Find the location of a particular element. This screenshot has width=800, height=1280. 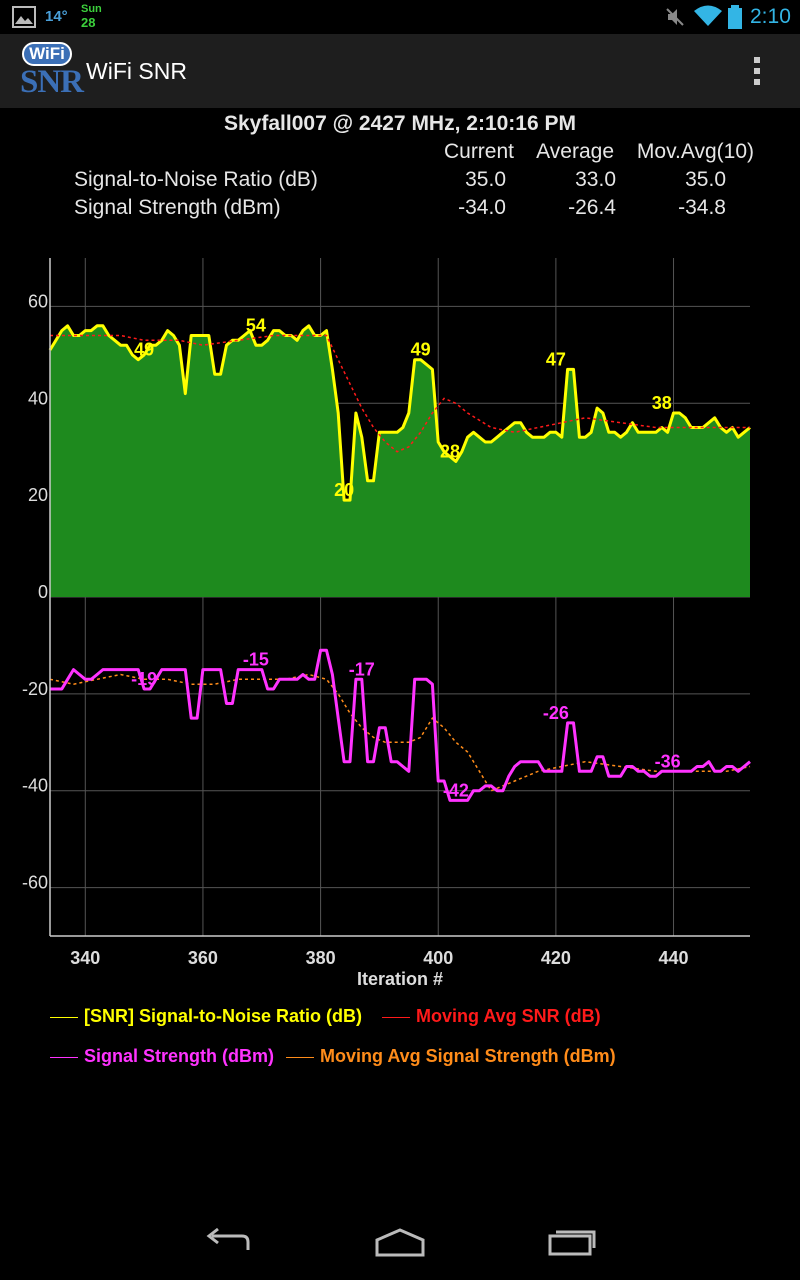

signal-data-label: -36 is located at coordinates (668, 761).